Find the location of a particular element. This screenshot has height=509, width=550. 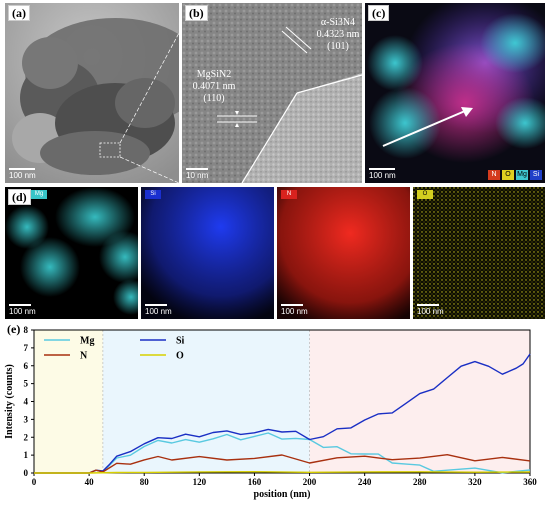

y-tick-label-4: 4 is located at coordinates (26, 402).